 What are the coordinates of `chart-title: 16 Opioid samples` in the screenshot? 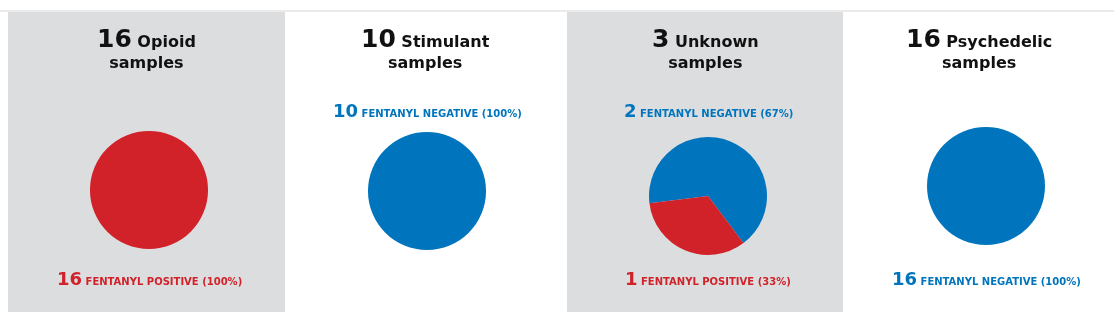 It's located at (146, 48).